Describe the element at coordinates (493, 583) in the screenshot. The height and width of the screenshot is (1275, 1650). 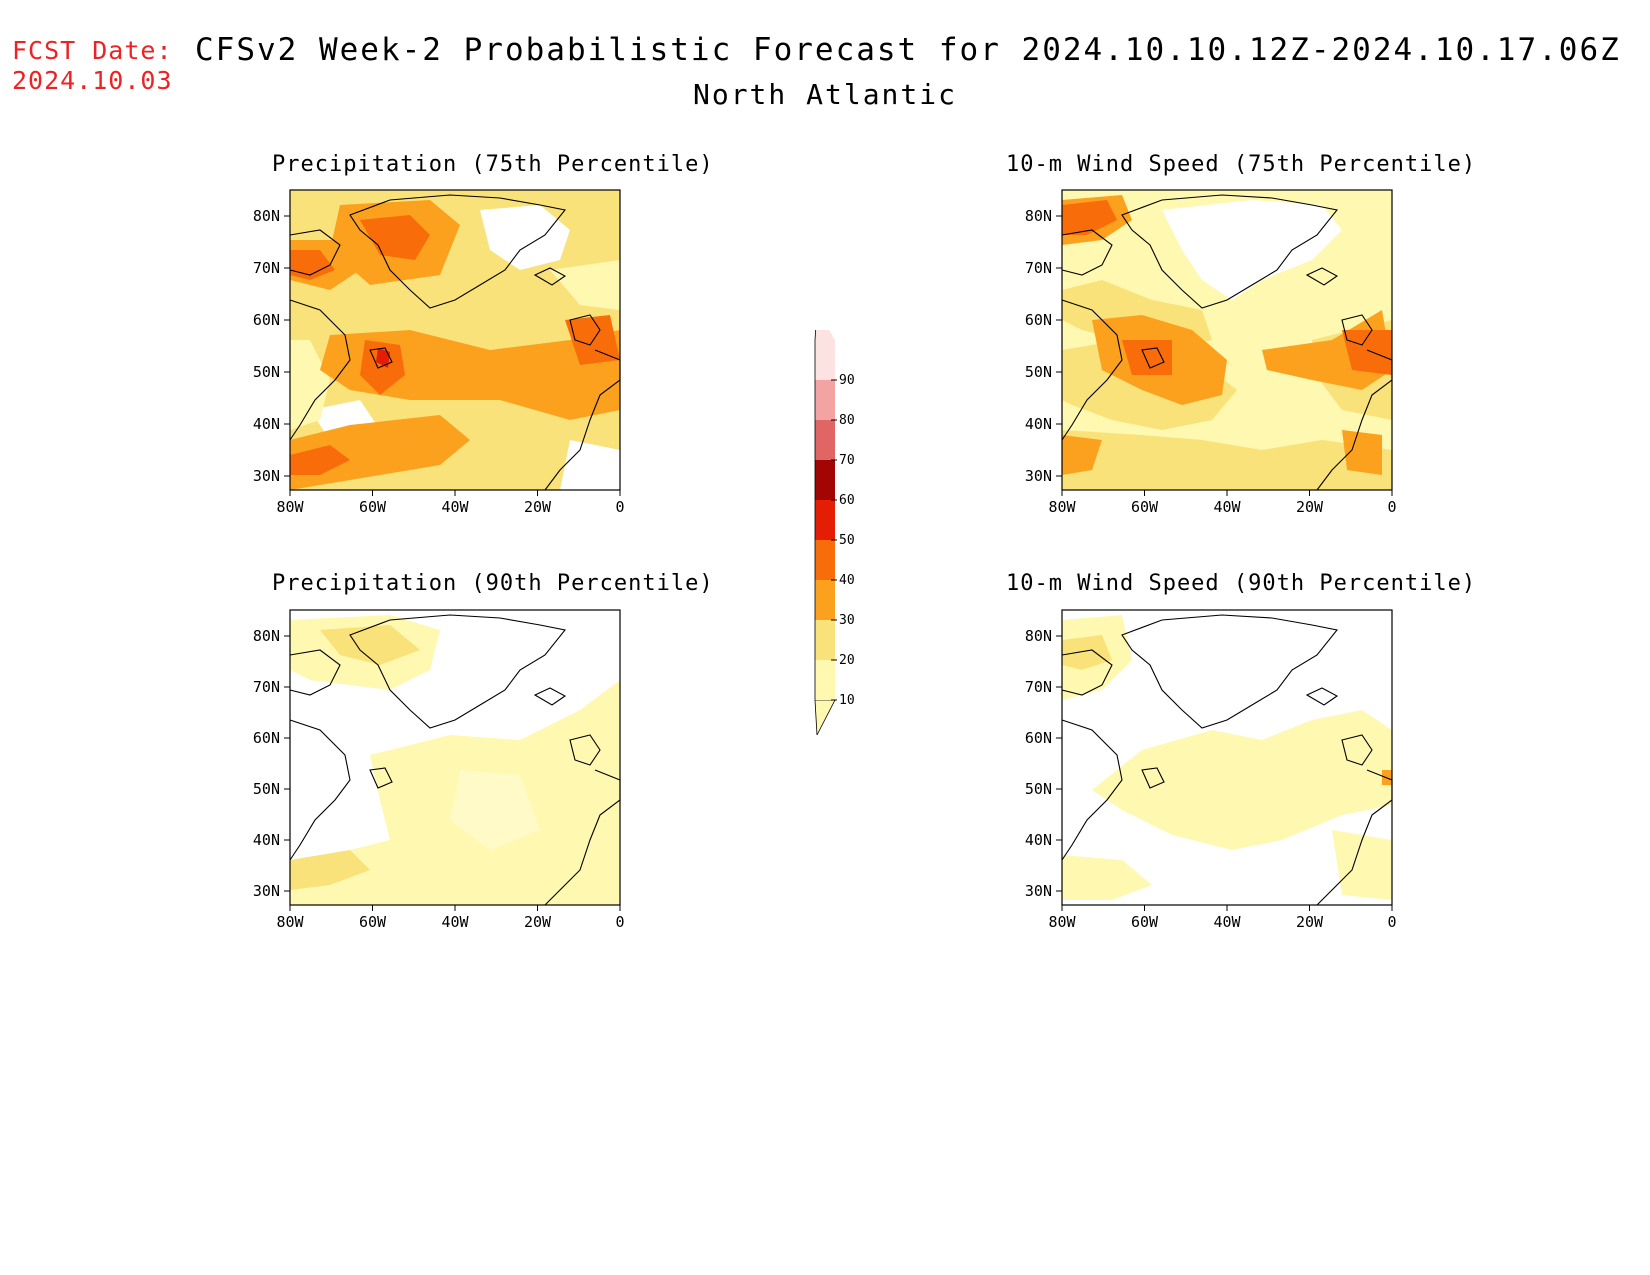
I see `panel-title-precip-90: Precipitation (90th Percentile)` at that location.